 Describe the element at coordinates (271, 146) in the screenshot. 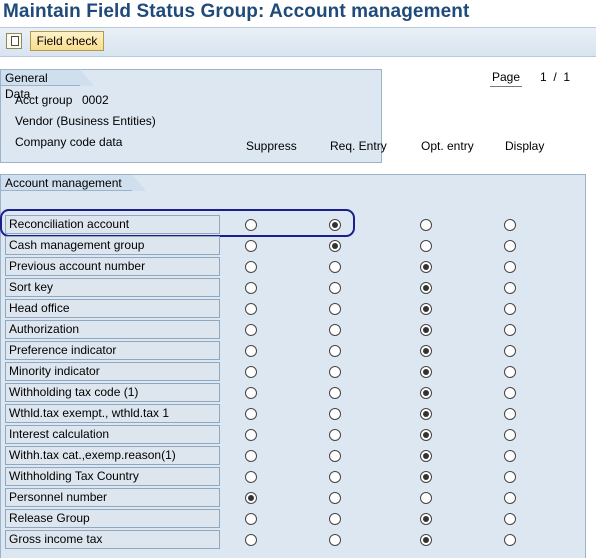

I see `column-header-suppress: Suppress` at that location.